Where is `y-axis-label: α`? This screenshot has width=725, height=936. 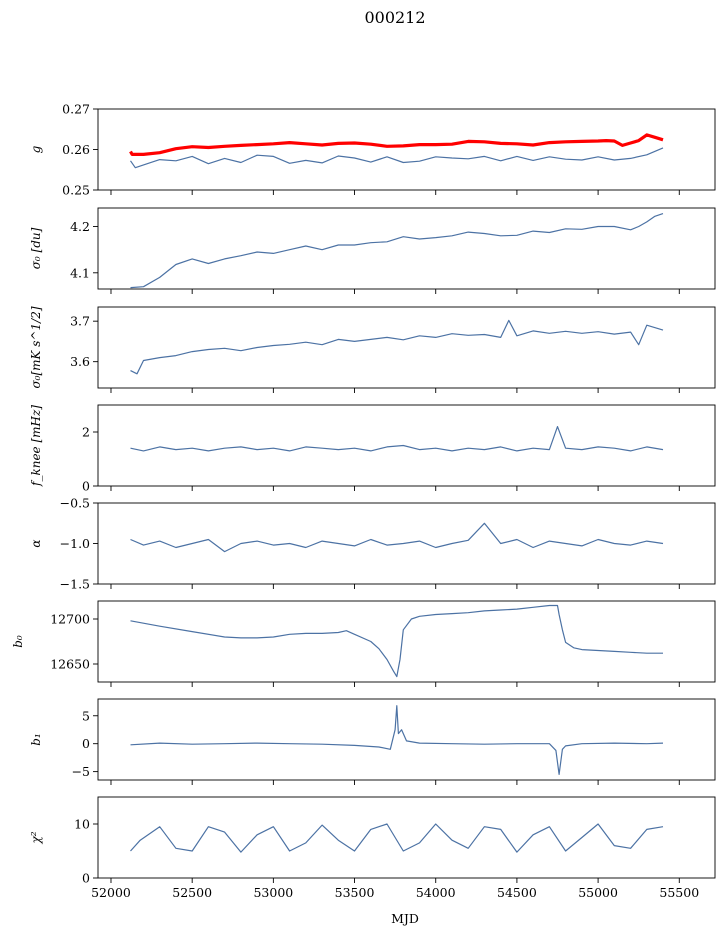
y-axis-label: α is located at coordinates (36, 543).